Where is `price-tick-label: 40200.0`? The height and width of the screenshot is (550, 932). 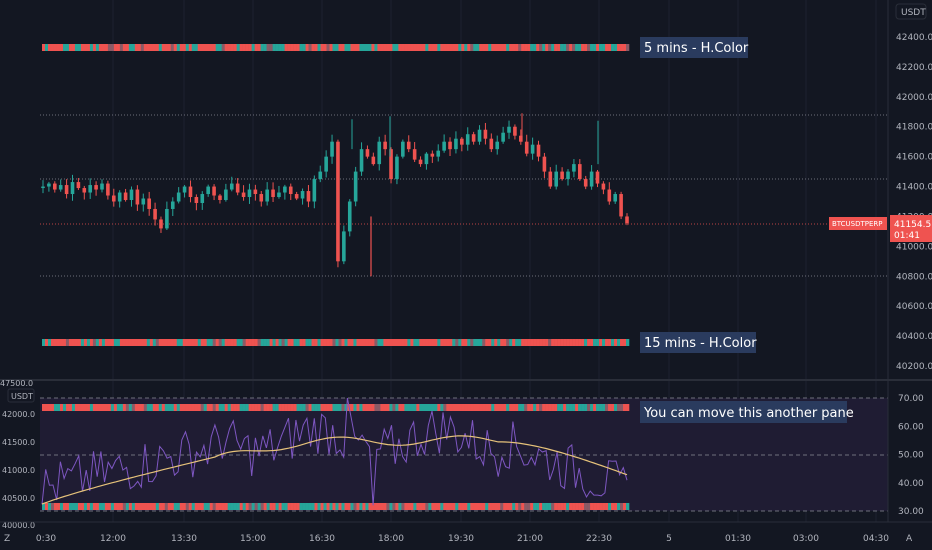
price-tick-label: 40200.0 is located at coordinates (914, 367).